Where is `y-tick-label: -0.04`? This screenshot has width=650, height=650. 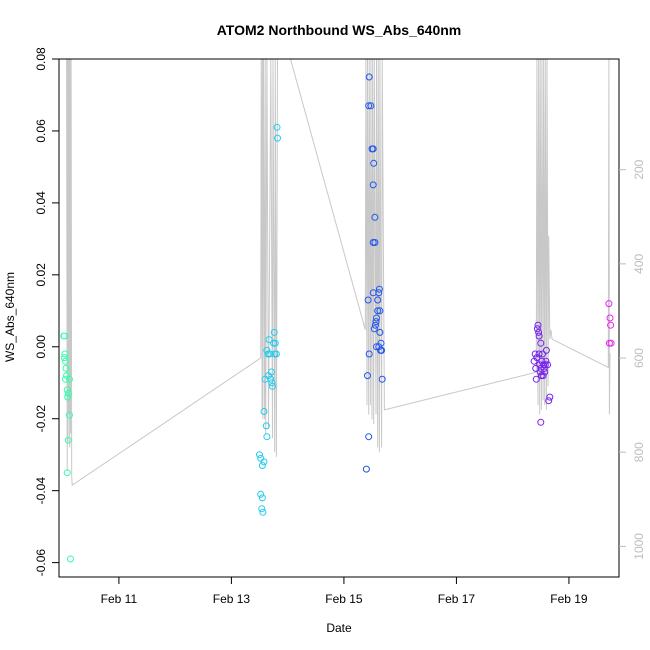
y-tick-label: -0.04 is located at coordinates (41, 491).